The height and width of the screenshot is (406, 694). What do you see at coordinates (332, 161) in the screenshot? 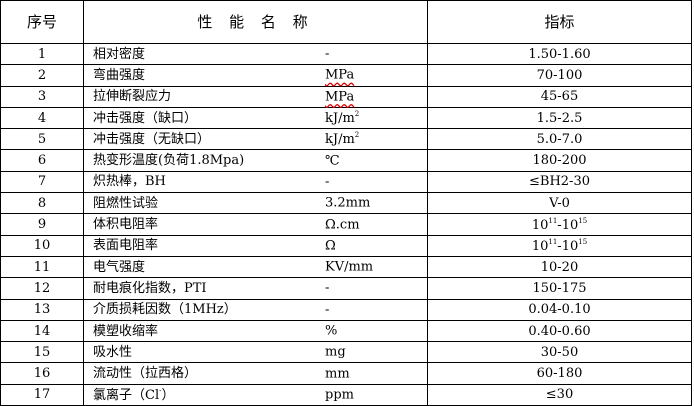
I see `property-unit: ℃` at bounding box center [332, 161].